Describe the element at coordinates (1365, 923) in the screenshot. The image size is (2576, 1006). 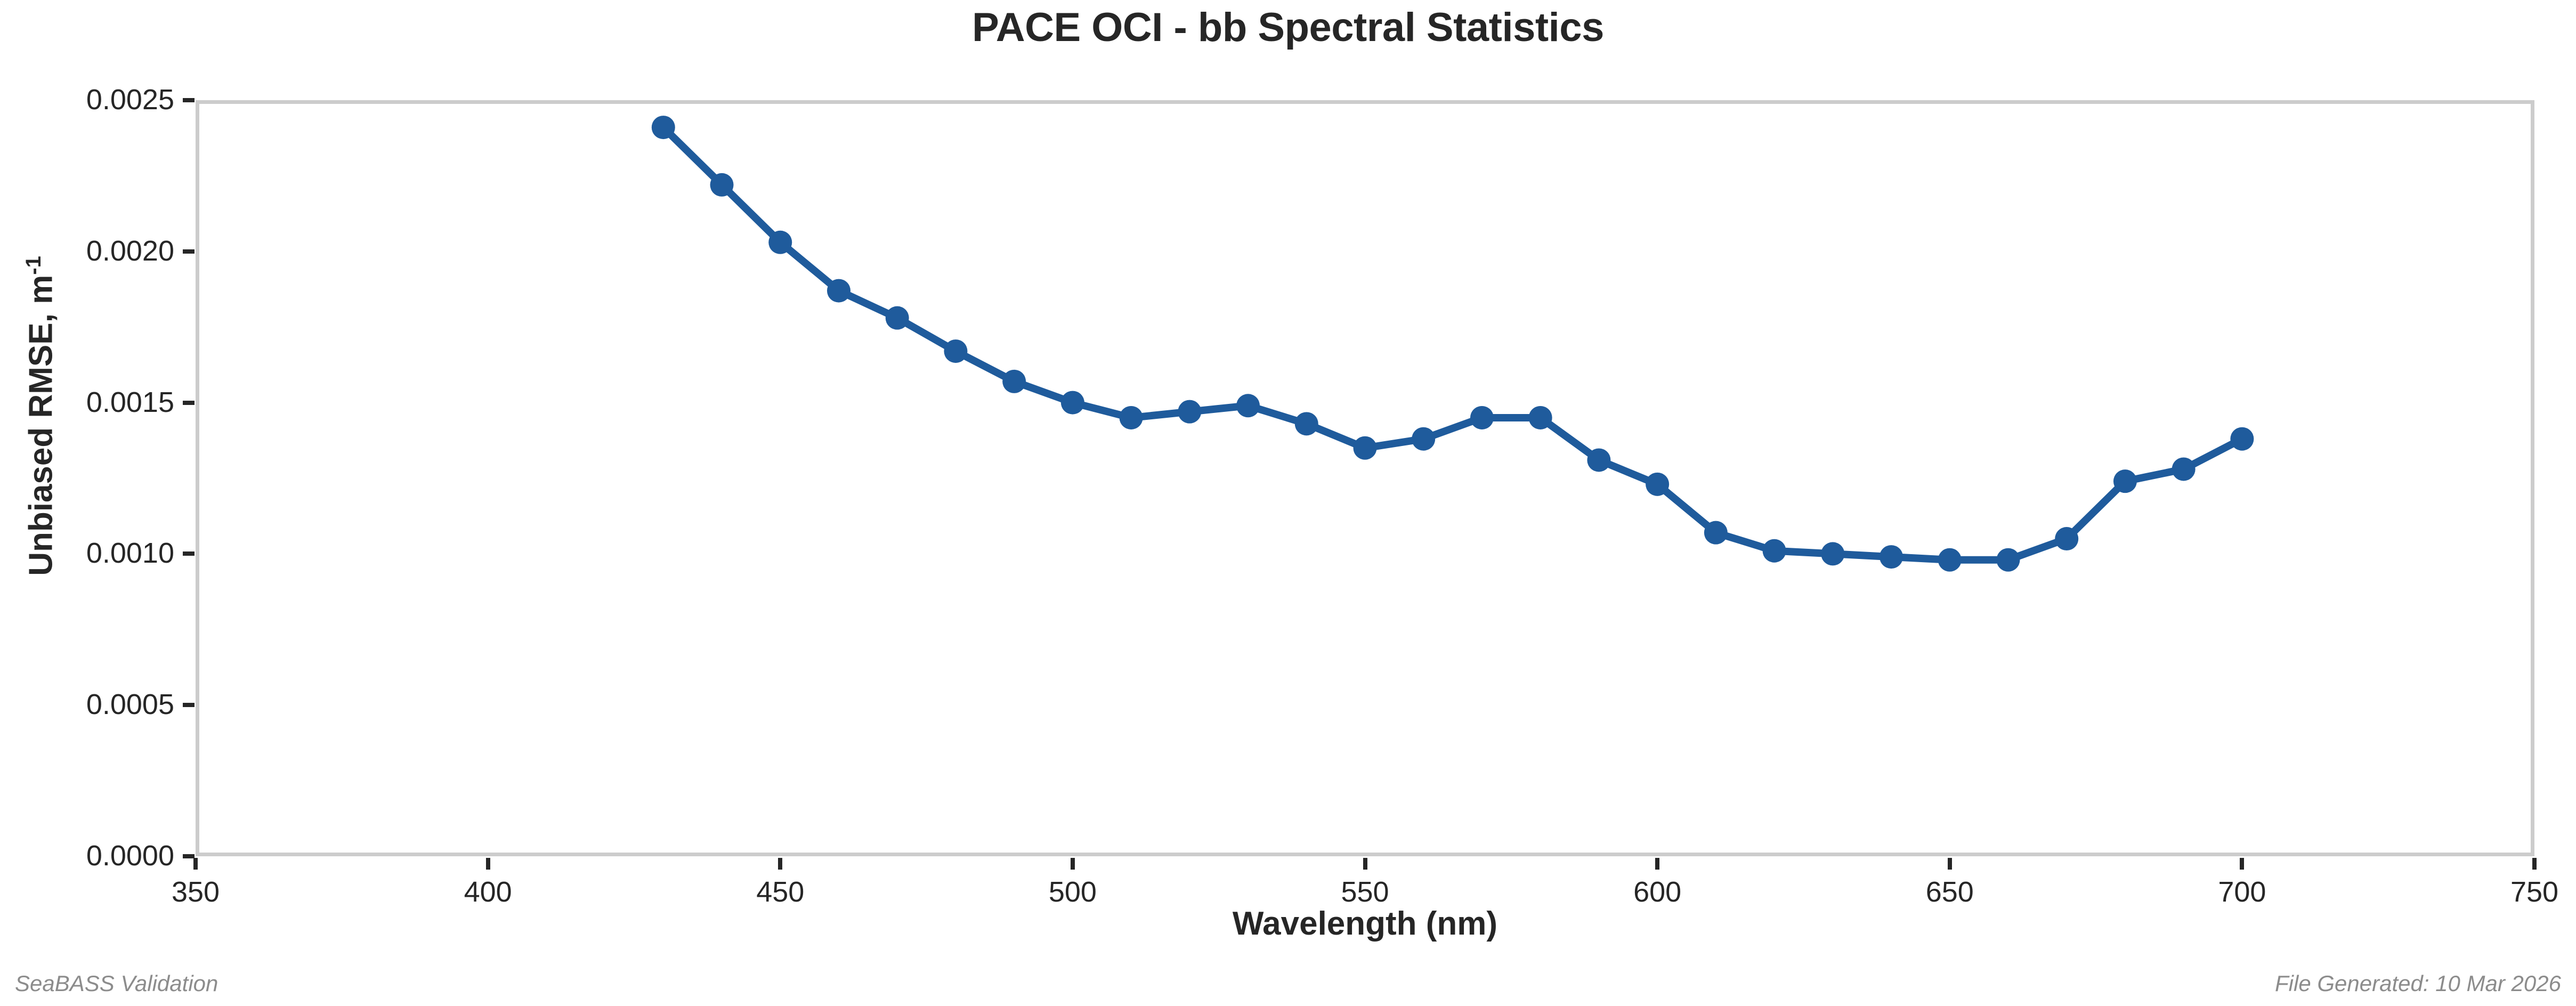
I see `x-axis-label: Wavelength (nm)` at that location.